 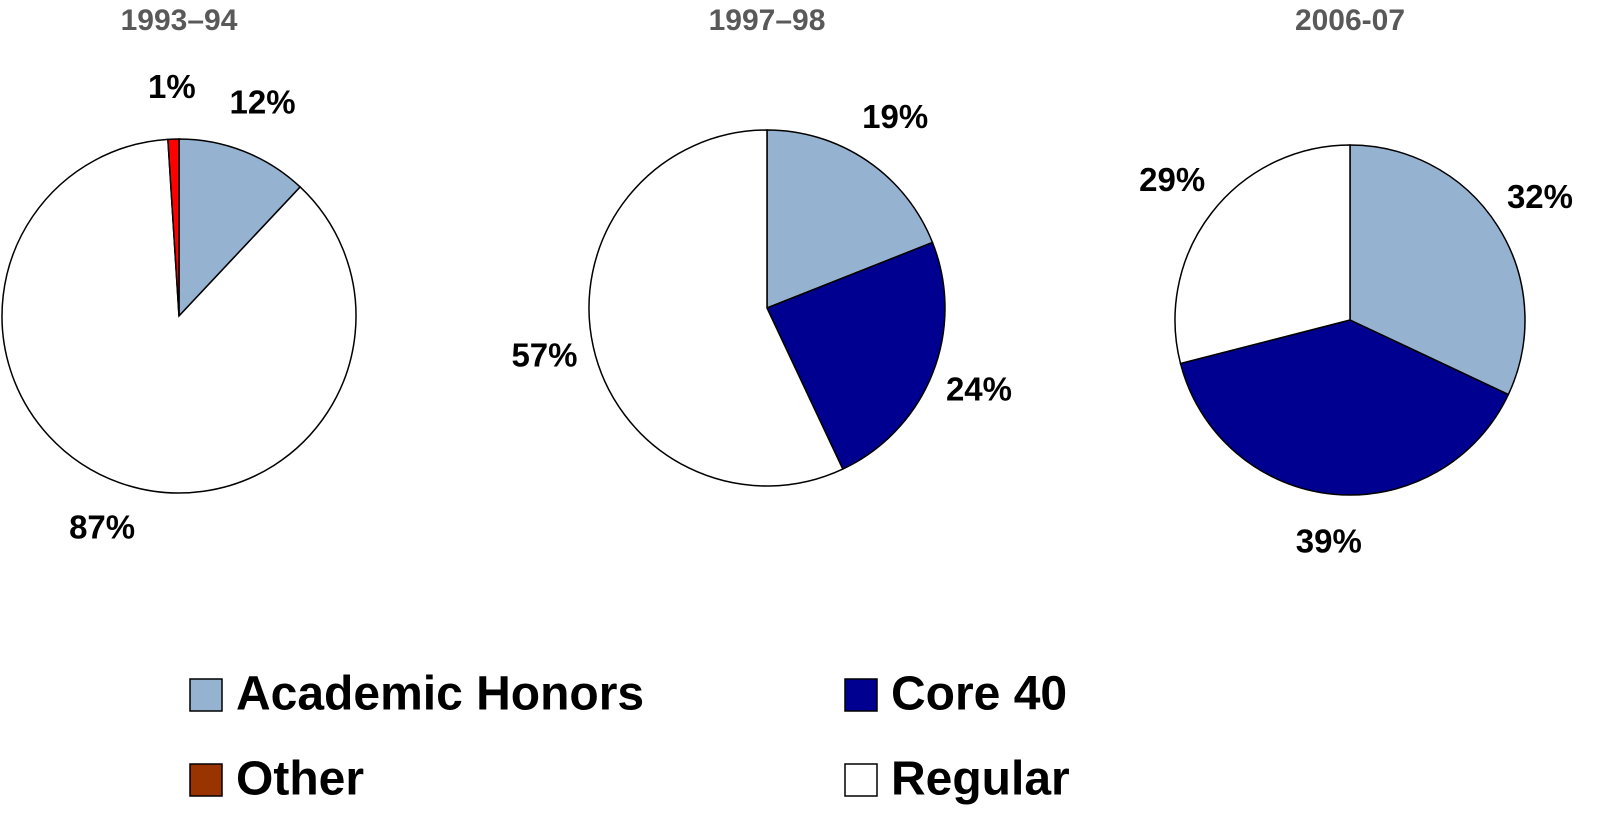 I want to click on value-label: 19%, so click(x=895, y=116).